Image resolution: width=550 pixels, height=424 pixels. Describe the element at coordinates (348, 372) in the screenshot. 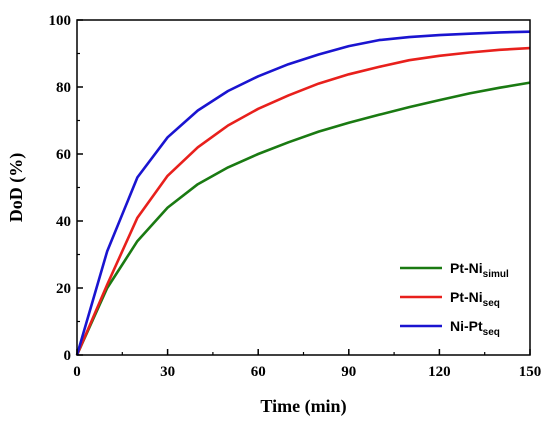

I see `x-tick-label: 90` at that location.